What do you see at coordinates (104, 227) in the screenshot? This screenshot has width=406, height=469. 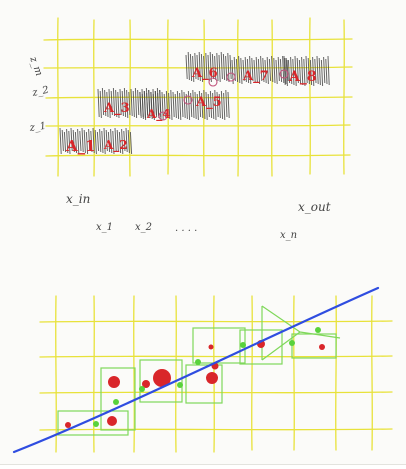 I see `axis-label-x1: x_1` at bounding box center [104, 227].